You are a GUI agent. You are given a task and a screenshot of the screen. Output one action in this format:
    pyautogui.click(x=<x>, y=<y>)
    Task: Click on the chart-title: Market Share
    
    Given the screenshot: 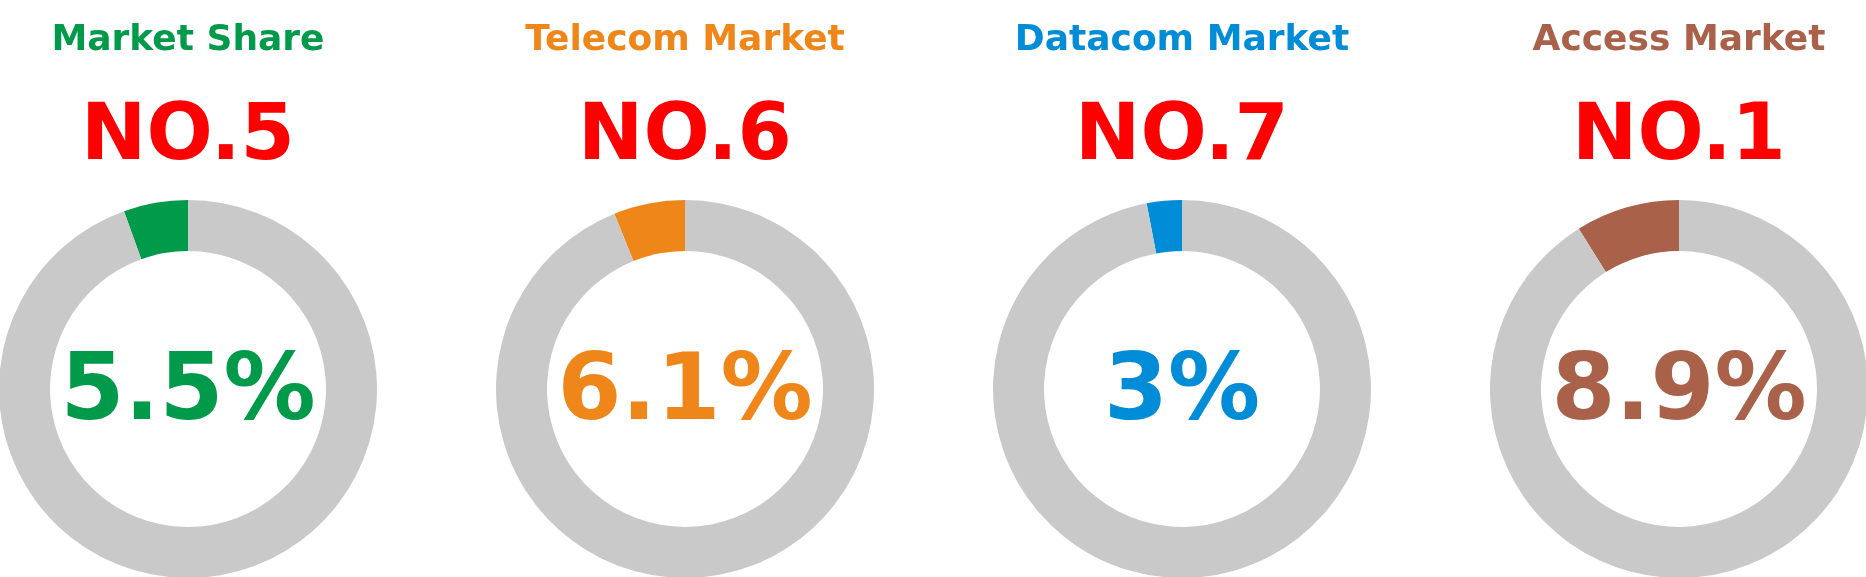 What is the action you would take?
    pyautogui.click(x=188, y=38)
    